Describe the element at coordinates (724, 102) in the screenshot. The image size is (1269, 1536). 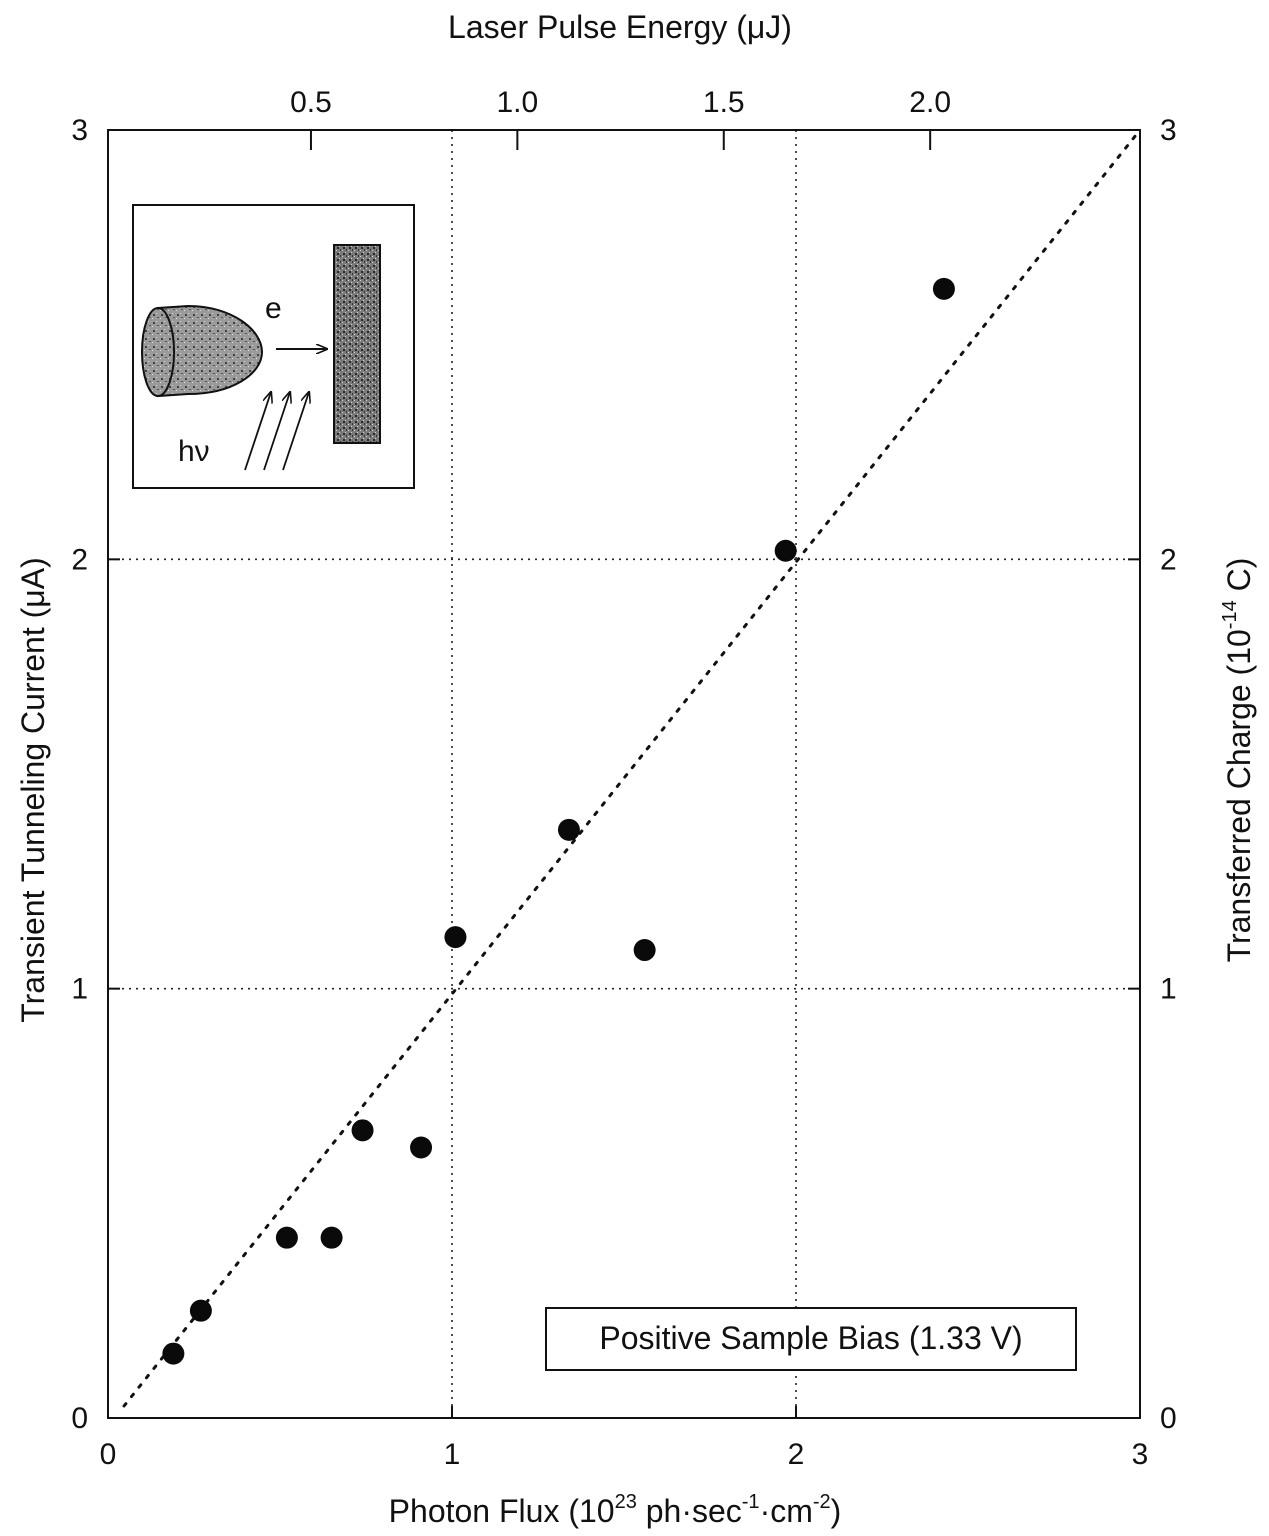
I see `top-tick-label: 1.5` at that location.